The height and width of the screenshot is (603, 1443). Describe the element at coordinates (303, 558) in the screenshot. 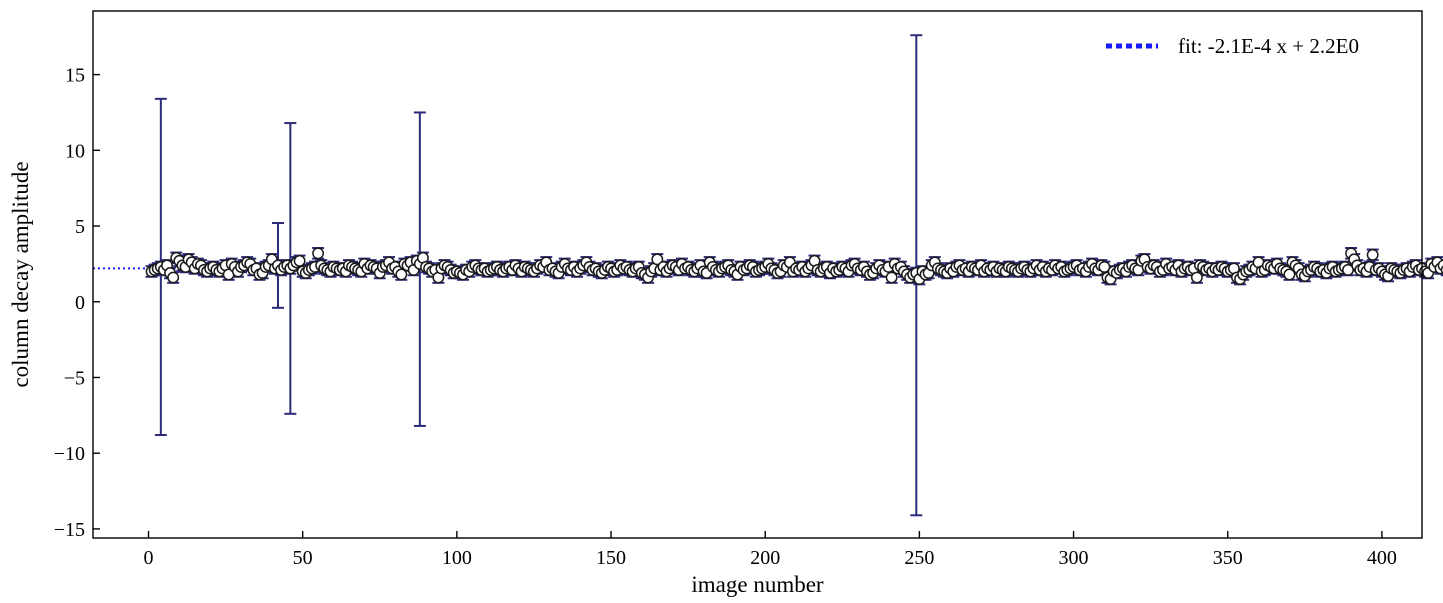

I see `x-tick-label: 50` at that location.